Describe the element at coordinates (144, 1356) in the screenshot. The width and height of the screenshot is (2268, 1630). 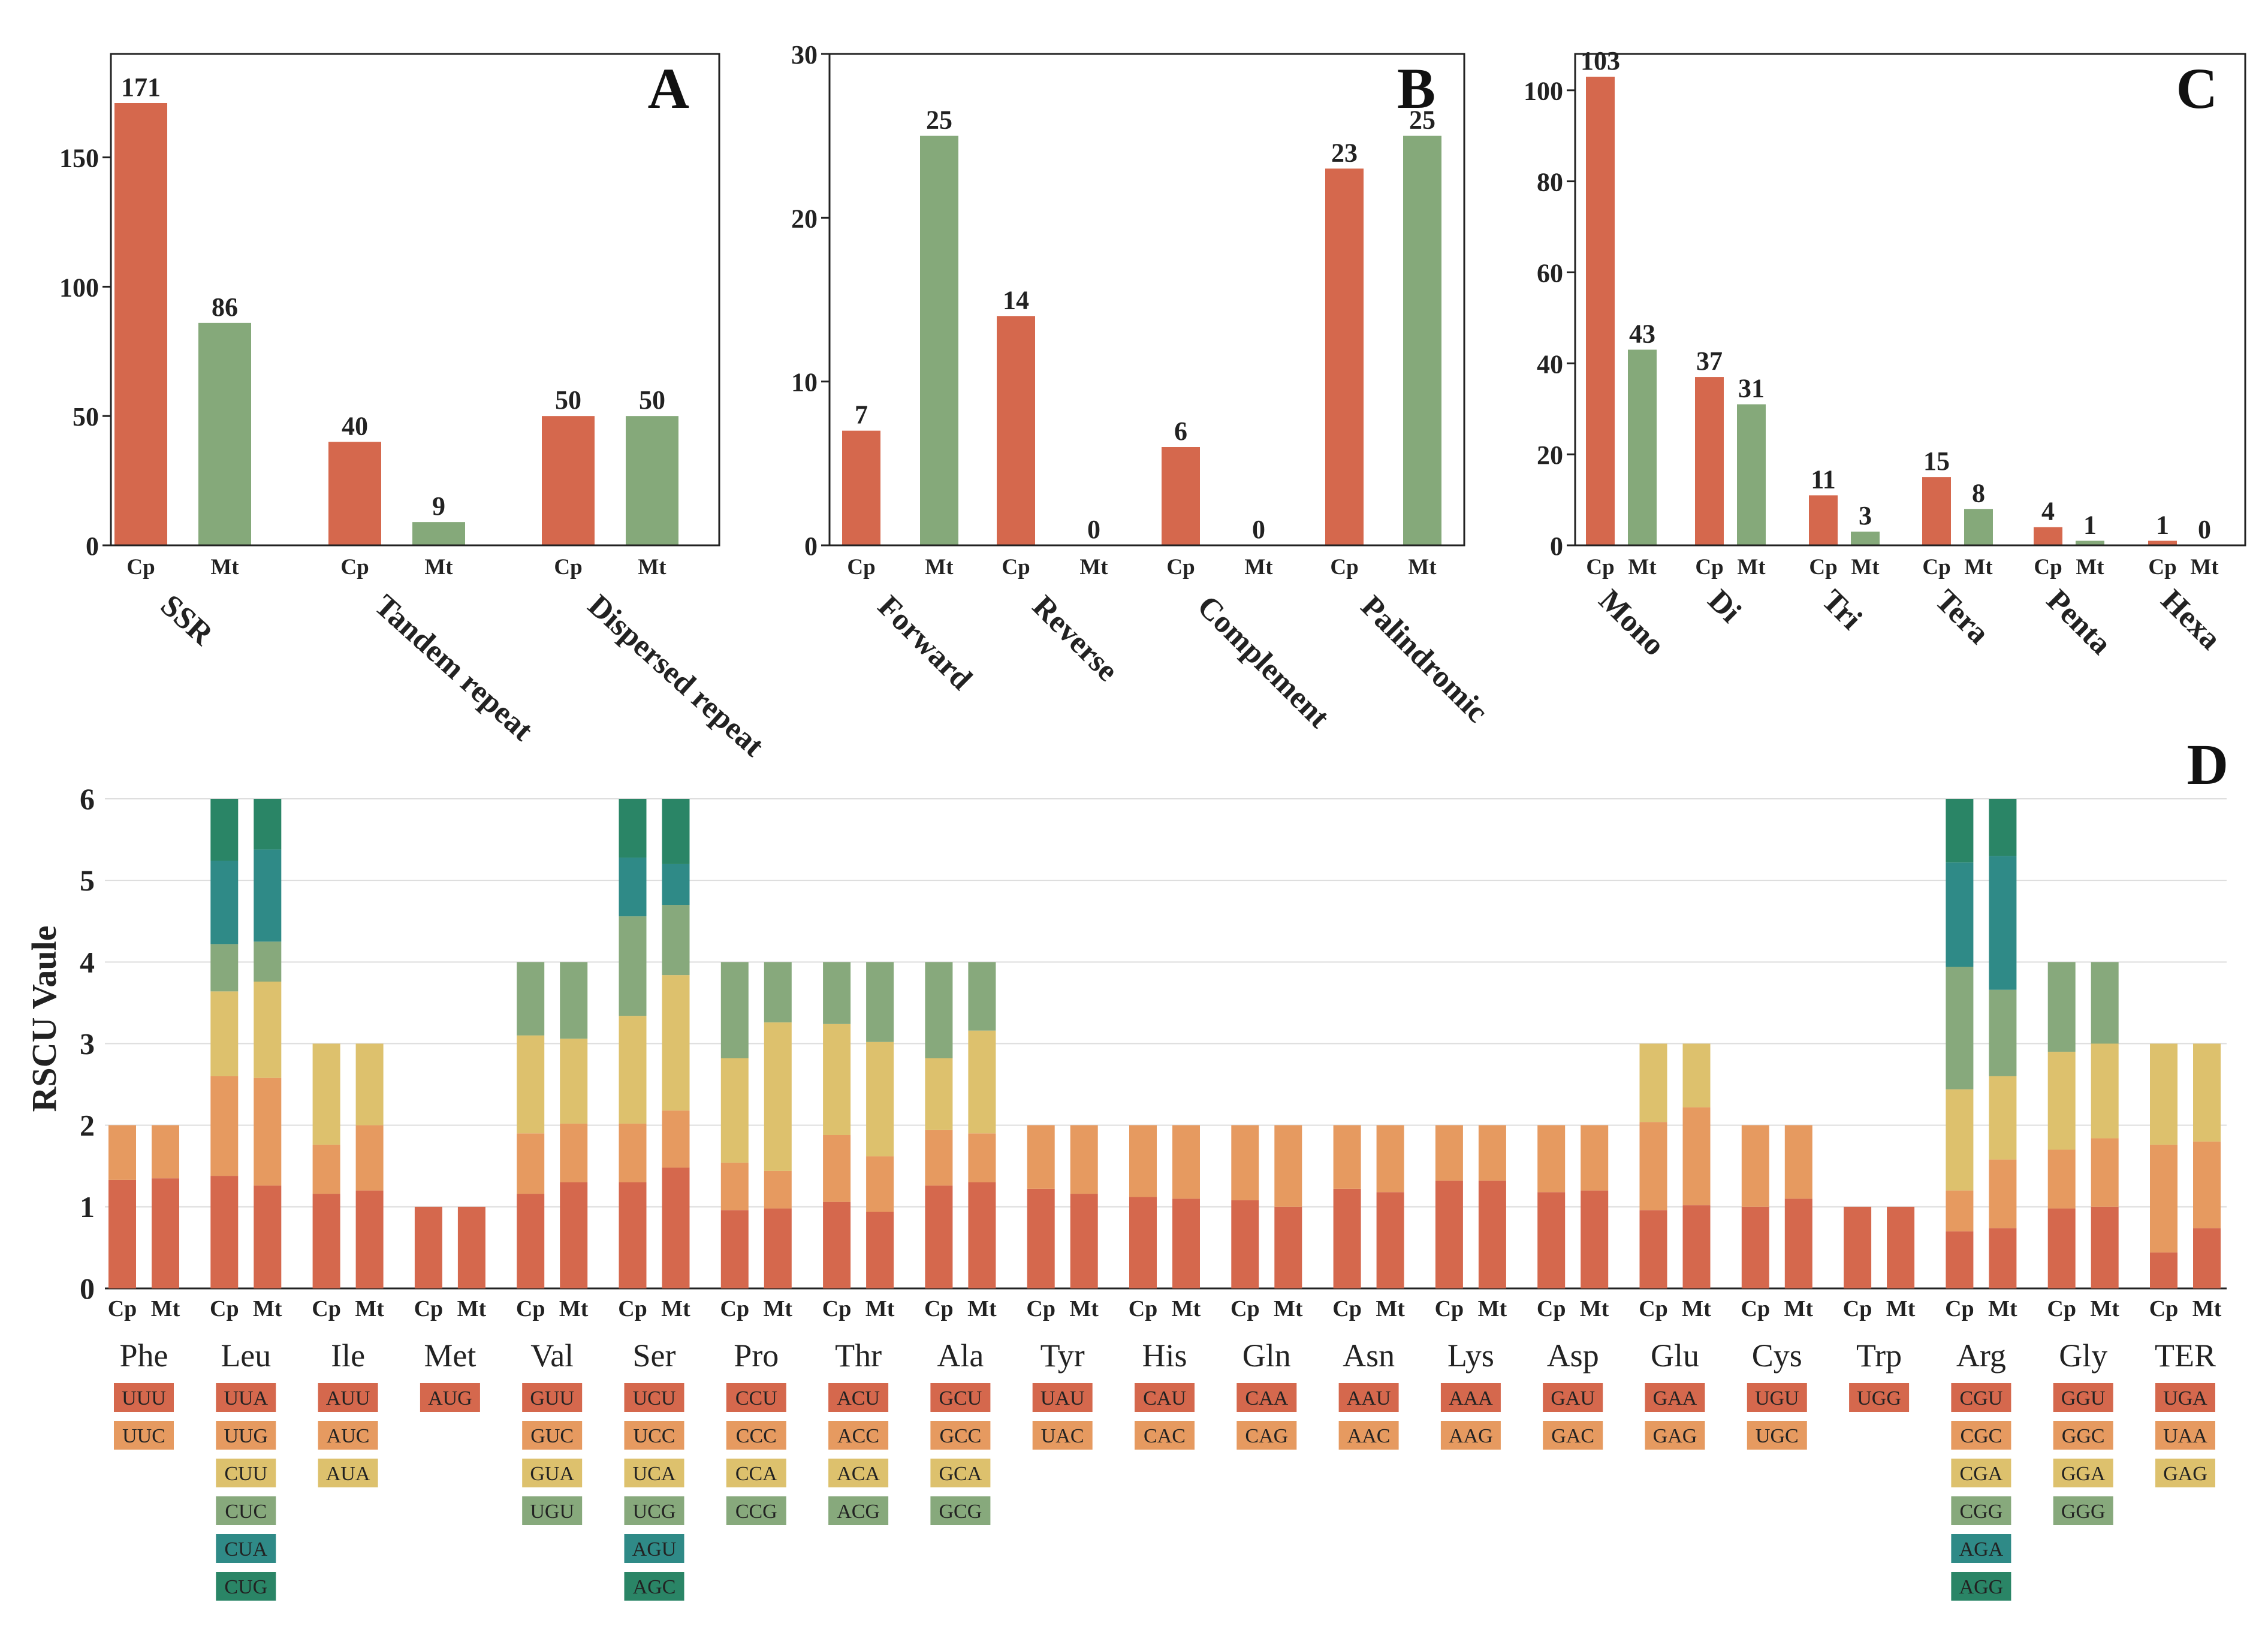
I see `amino-acid-label: Phe` at that location.